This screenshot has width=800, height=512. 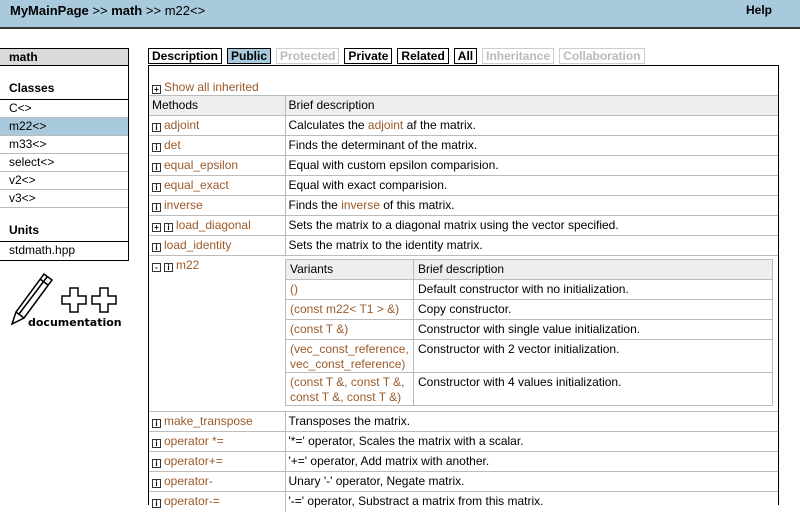 What do you see at coordinates (217, 333) in the screenshot?
I see `method-name-cell: - i m22` at bounding box center [217, 333].